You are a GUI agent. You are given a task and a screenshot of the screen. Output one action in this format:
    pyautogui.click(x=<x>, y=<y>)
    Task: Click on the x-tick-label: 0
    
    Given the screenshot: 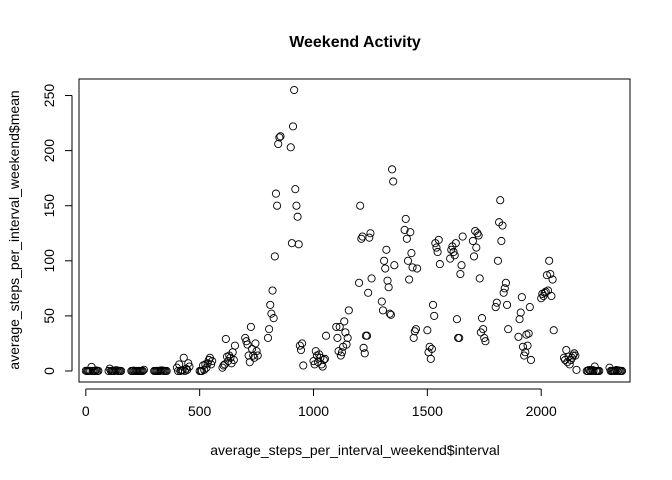 What is the action you would take?
    pyautogui.click(x=86, y=411)
    